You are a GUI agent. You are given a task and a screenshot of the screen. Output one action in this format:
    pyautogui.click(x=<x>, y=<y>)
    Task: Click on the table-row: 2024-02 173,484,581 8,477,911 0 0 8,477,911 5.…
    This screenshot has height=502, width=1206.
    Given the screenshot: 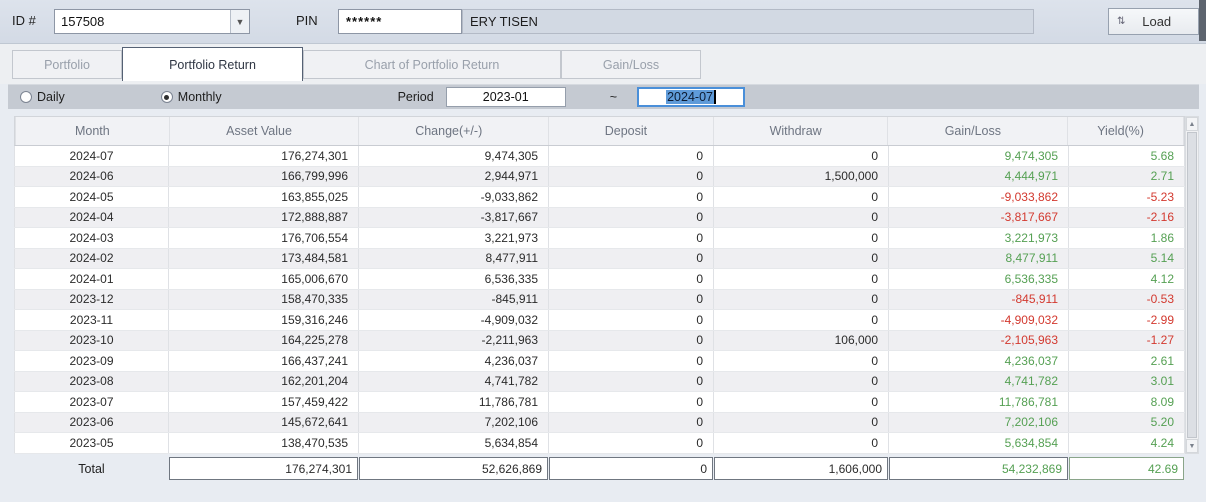 What is the action you would take?
    pyautogui.click(x=599, y=258)
    